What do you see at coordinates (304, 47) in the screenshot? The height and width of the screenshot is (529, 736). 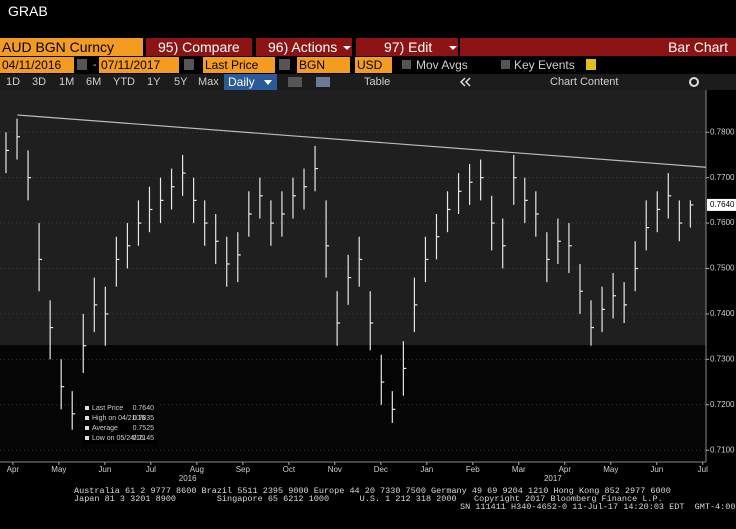 I see `actions-button: 96) Actions` at bounding box center [304, 47].